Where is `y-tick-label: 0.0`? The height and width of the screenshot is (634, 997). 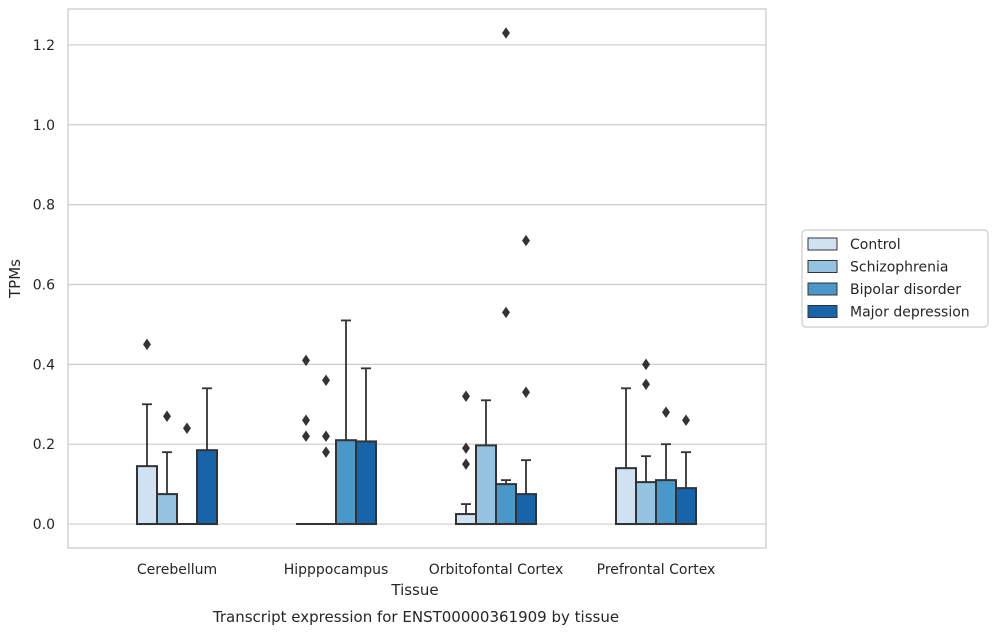 y-tick-label: 0.0 is located at coordinates (44, 525).